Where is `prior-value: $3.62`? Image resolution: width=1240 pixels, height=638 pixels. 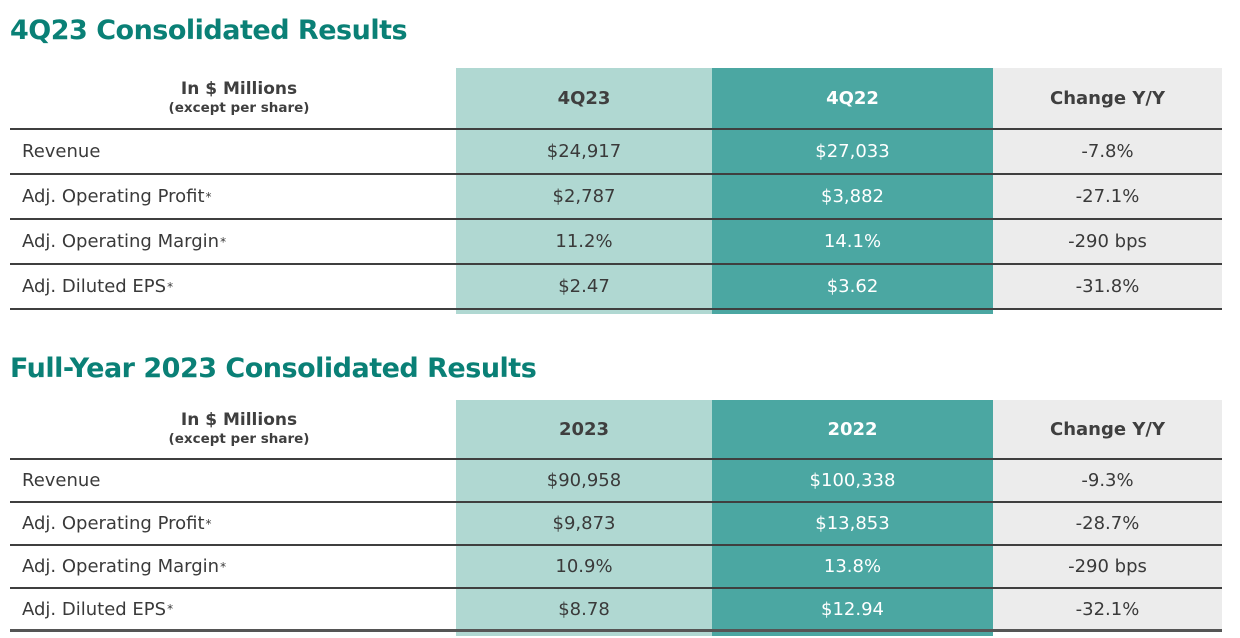
prior-value: $3.62 is located at coordinates (852, 286).